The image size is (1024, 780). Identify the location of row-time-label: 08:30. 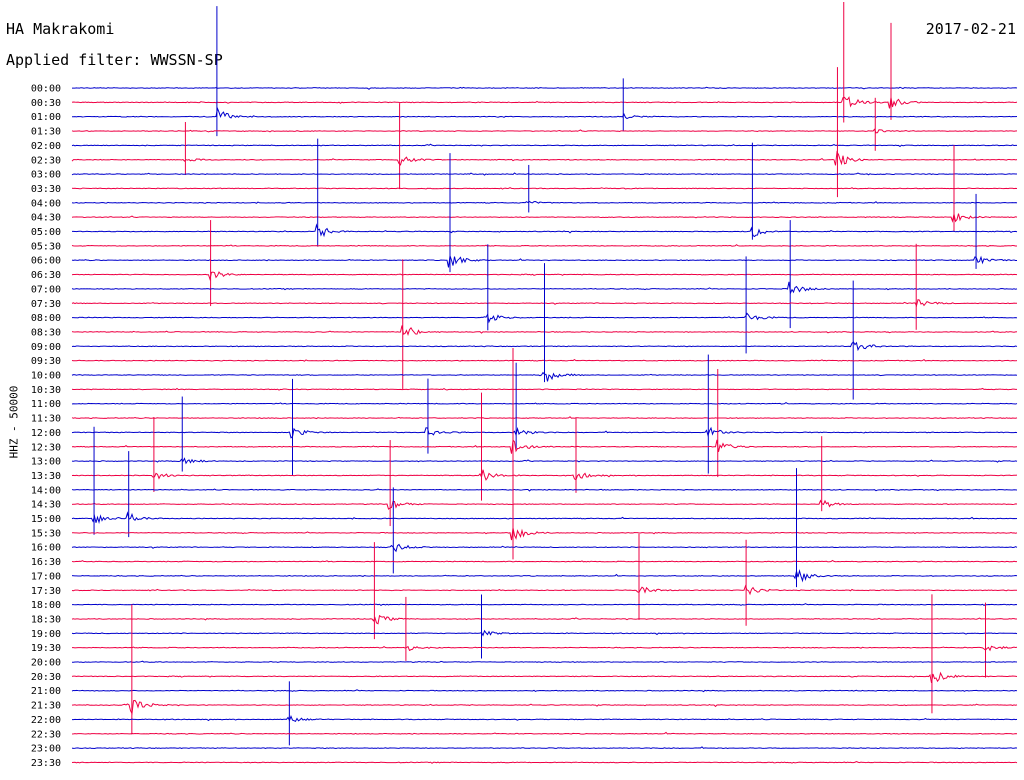
(46, 332).